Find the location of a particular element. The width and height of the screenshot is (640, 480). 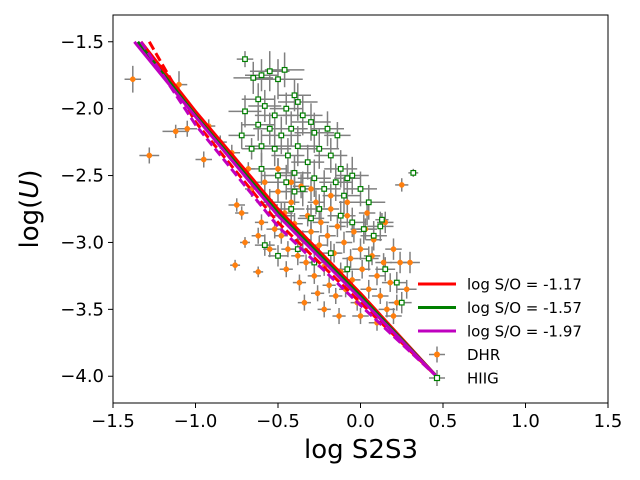

x-tick-label: −0.5 is located at coordinates (278, 421).